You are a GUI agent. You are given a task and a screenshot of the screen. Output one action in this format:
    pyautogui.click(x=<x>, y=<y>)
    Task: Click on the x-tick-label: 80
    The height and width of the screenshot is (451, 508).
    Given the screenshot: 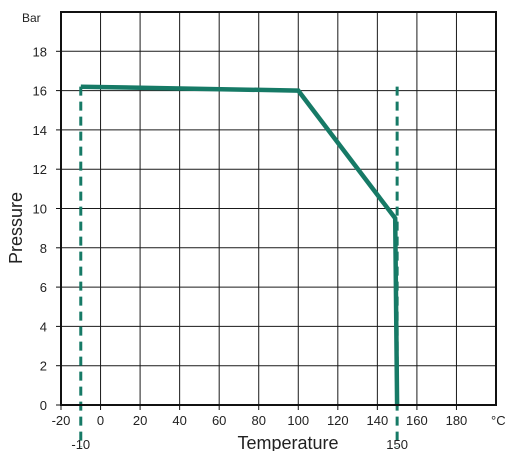 What is the action you would take?
    pyautogui.click(x=258, y=420)
    